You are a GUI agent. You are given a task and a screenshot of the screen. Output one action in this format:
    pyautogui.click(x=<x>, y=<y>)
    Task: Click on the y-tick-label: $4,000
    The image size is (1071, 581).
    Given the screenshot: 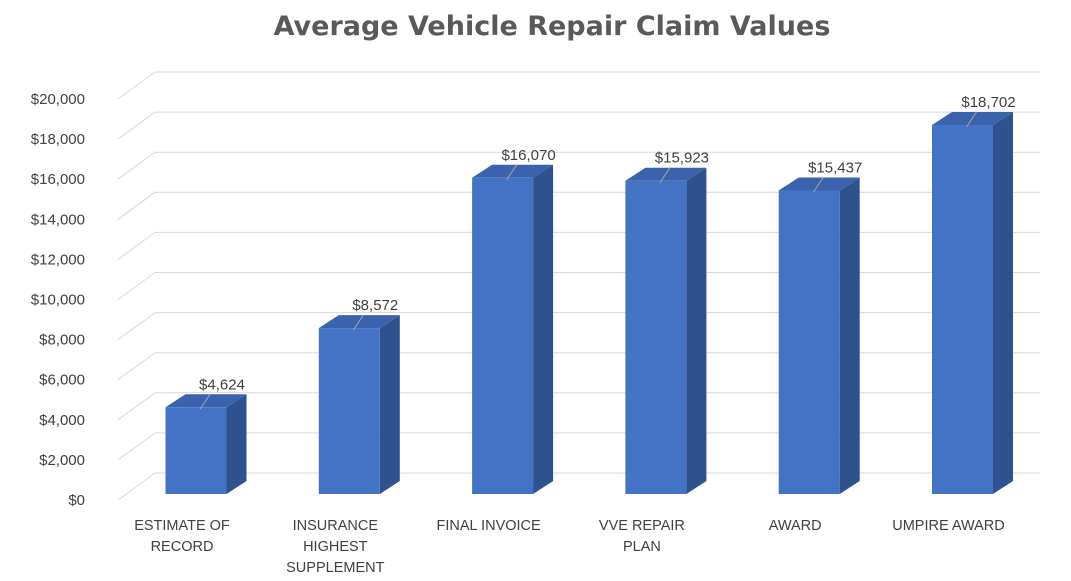 What is the action you would take?
    pyautogui.click(x=62, y=420)
    